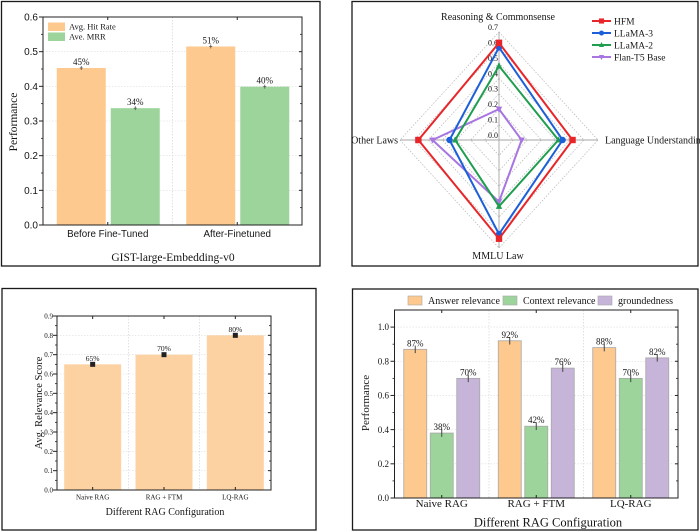 This screenshot has width=700, height=531. I want to click on radar-grid-ring, so click(499, 140).